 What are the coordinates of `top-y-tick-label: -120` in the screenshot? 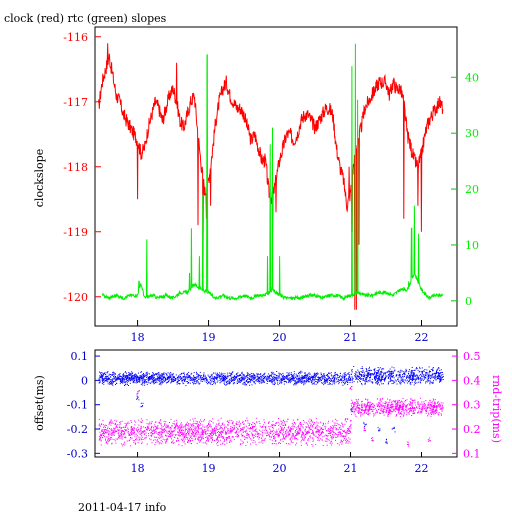 It's located at (75, 297).